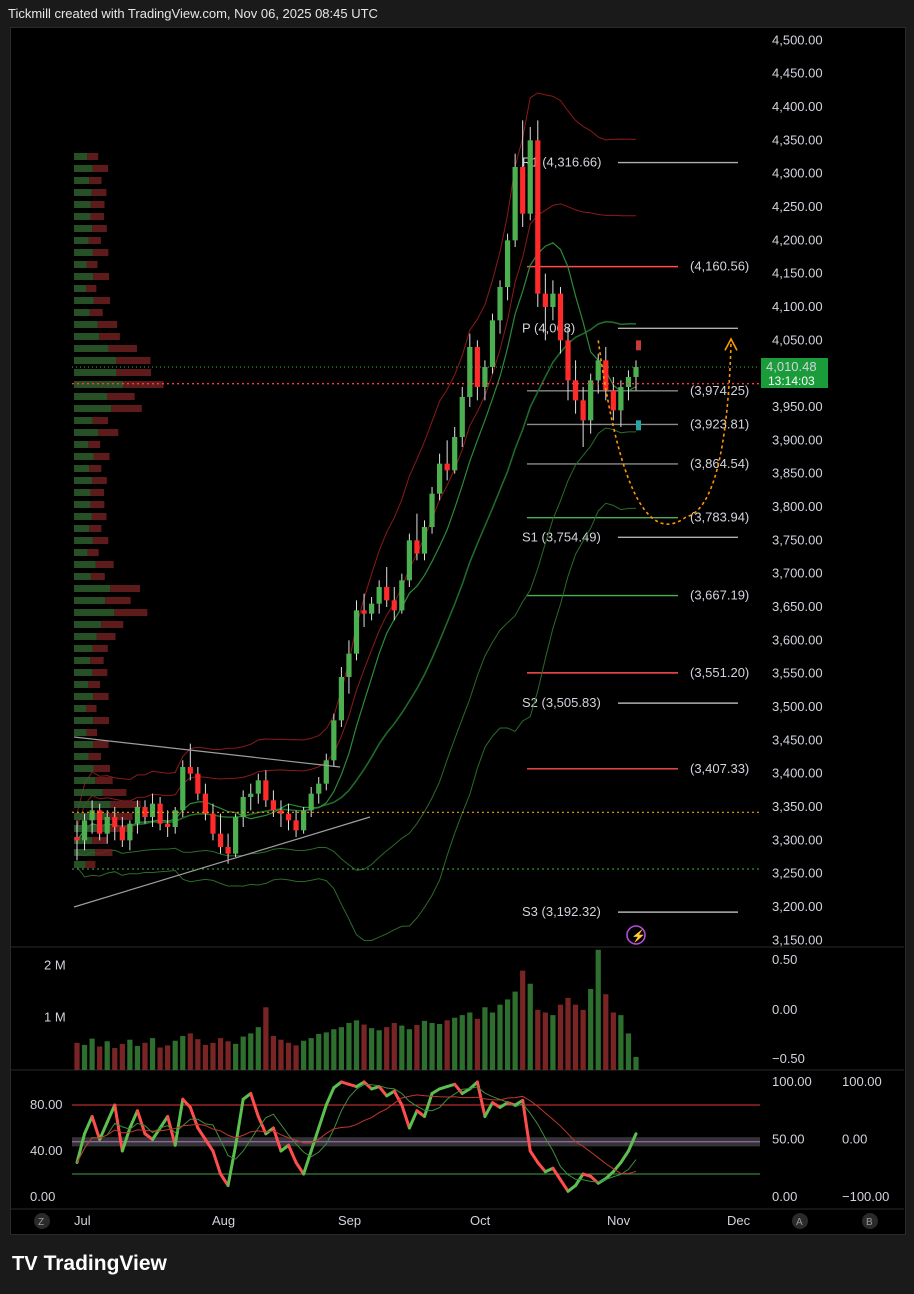 The width and height of the screenshot is (914, 1294). I want to click on projection-arrowhead, so click(731, 344).